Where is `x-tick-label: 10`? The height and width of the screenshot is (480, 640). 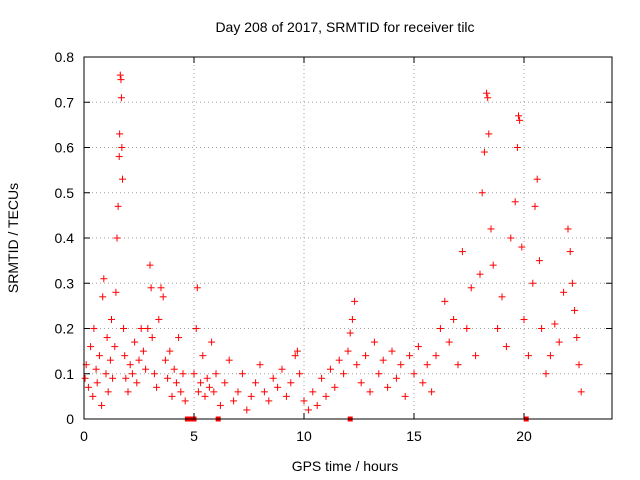
x-tick-label: 10 is located at coordinates (304, 436).